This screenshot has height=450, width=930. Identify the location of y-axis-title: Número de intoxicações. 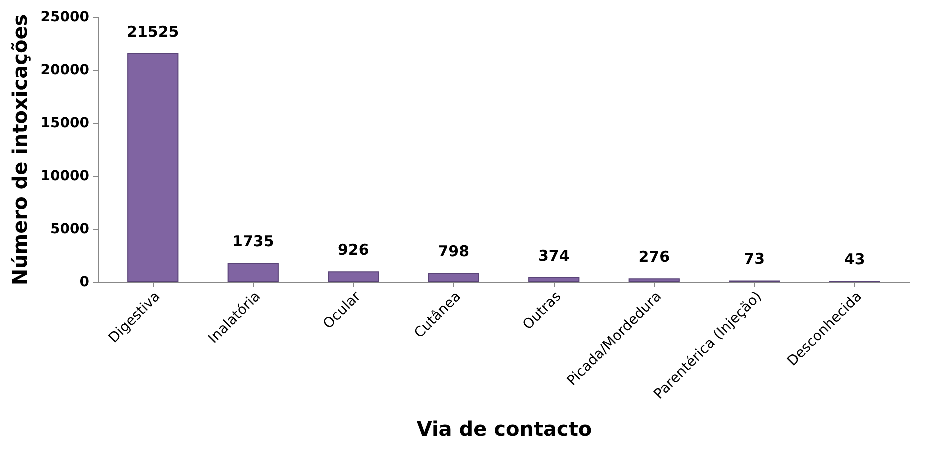
(20, 150).